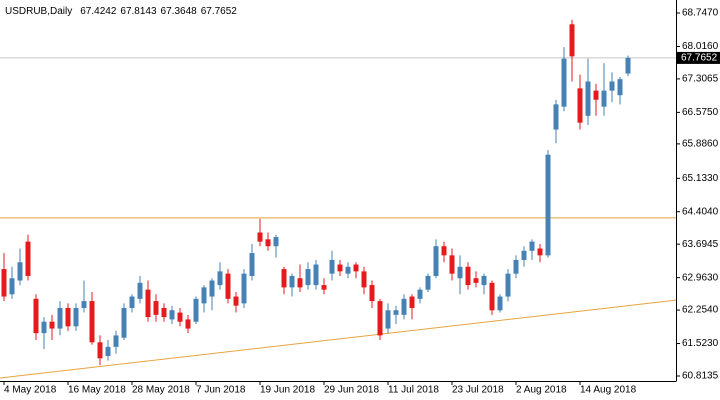  Describe the element at coordinates (608, 390) in the screenshot. I see `x-tick-label: 14 Aug 2018` at that location.